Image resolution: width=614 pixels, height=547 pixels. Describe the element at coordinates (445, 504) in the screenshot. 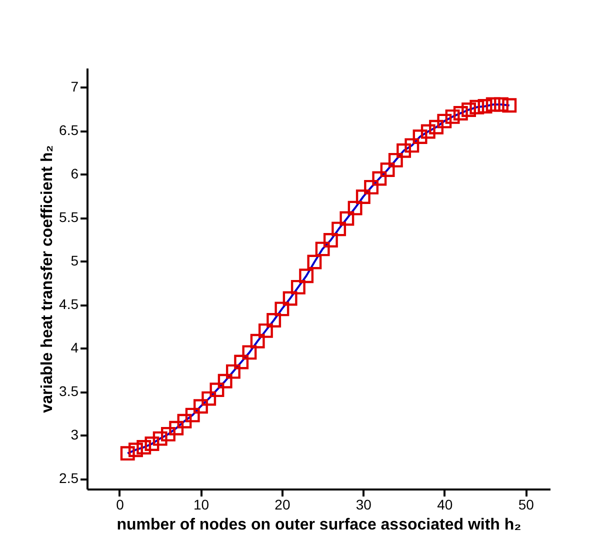

I see `x-tick-label: 40` at that location.